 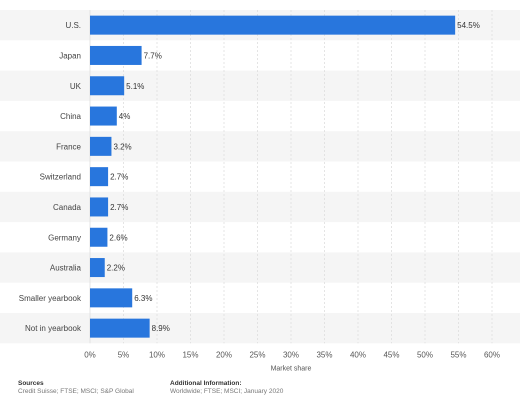 What do you see at coordinates (458, 354) in the screenshot?
I see `x-tick-label: 55%` at bounding box center [458, 354].